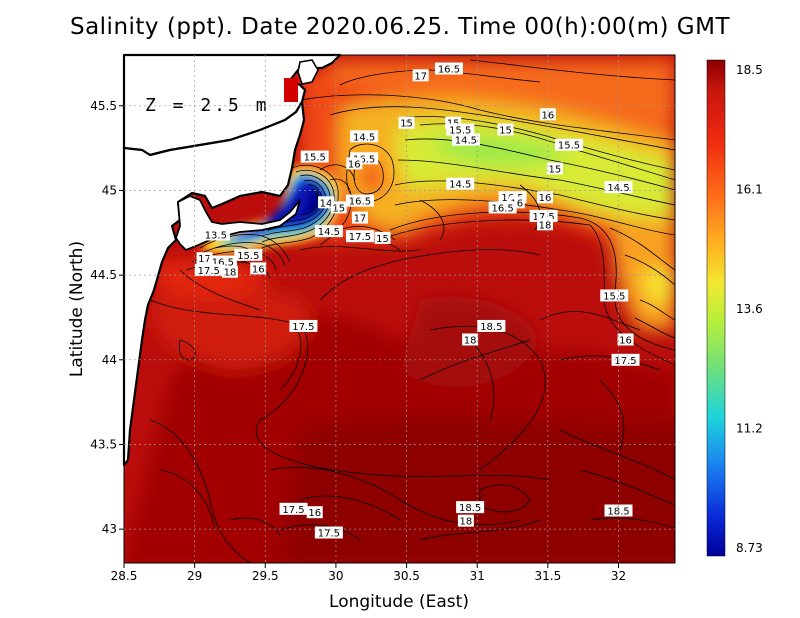 This screenshot has height=618, width=800. Describe the element at coordinates (109, 190) in the screenshot. I see `y-tick-label: 45` at that location.